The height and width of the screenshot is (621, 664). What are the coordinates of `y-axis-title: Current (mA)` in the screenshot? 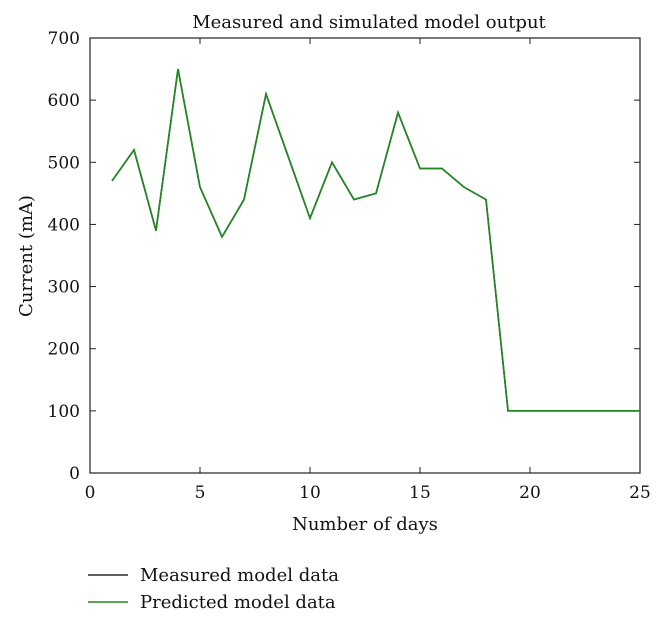 It's located at (26, 256).